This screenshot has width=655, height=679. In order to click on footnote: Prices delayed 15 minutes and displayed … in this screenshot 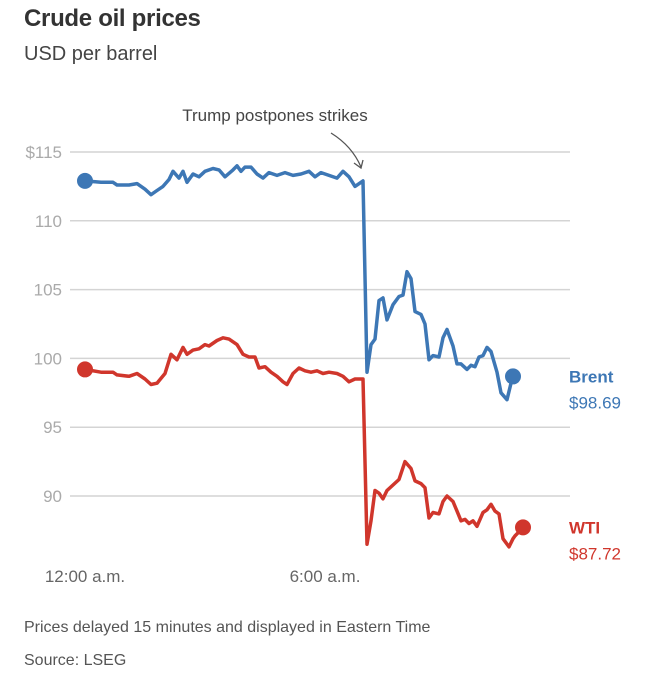, I will do `click(227, 627)`.